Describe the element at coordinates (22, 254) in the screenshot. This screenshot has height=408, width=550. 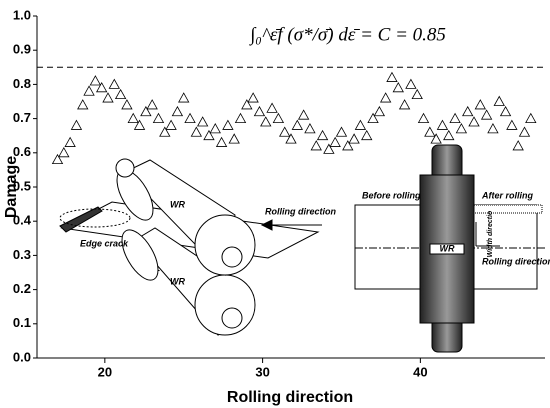
I see `y-tick-label: 0.3` at that location.